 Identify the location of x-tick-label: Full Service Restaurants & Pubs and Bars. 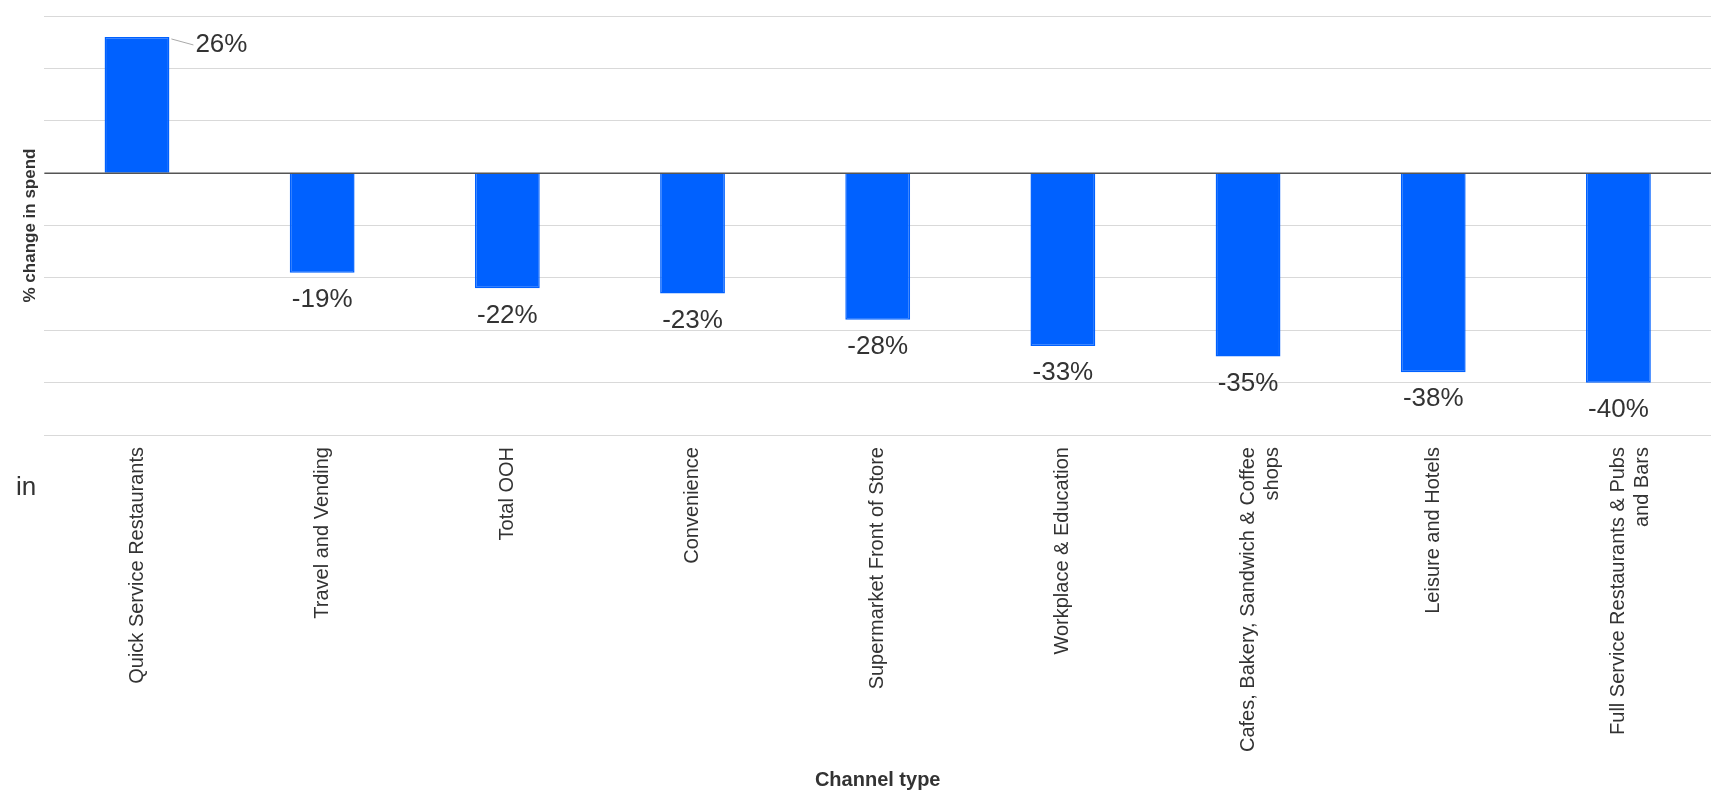
(1628, 591).